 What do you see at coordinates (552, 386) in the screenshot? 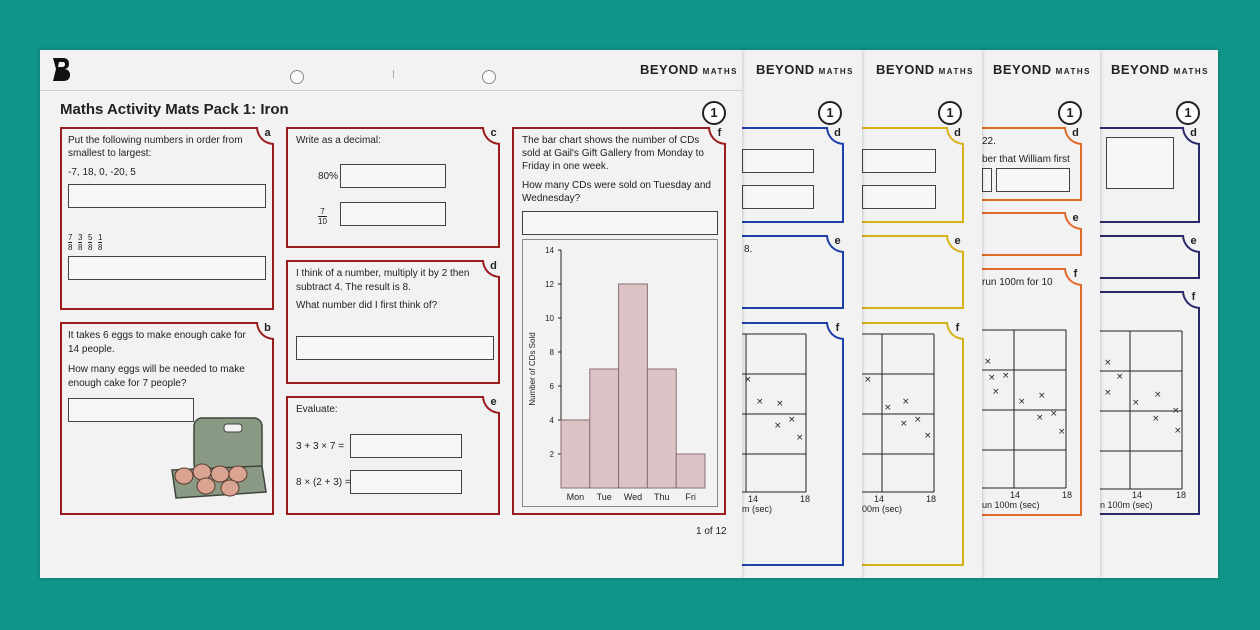
I see `y-tick-label: 6` at bounding box center [552, 386].